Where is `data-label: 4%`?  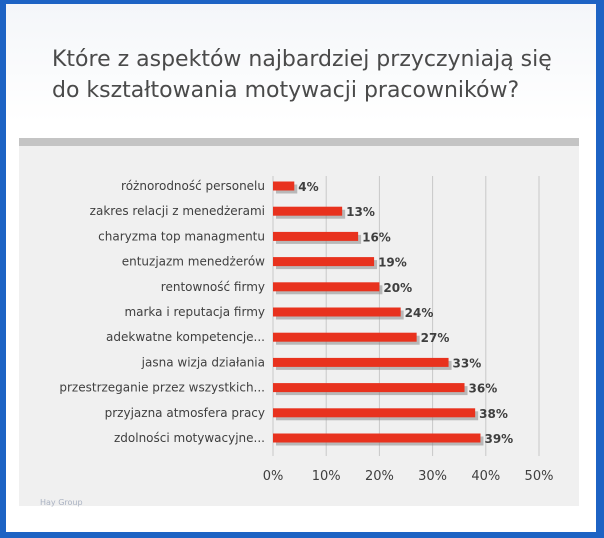 data-label: 4% is located at coordinates (308, 187).